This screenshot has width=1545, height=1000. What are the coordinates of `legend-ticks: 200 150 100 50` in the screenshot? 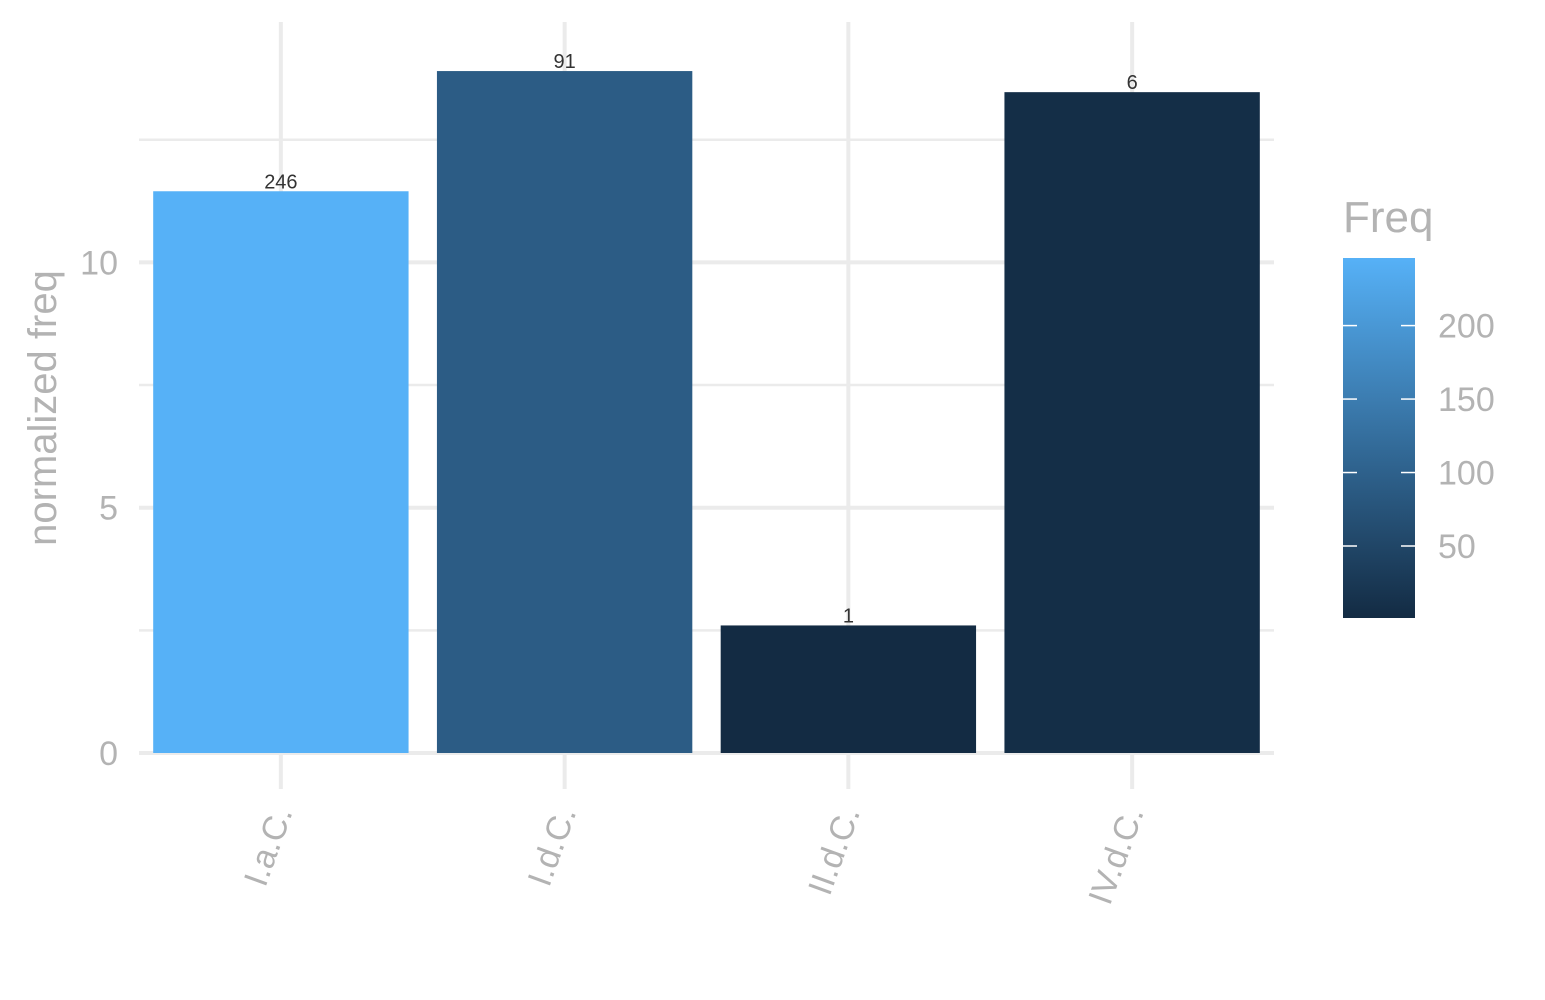 It's located at (1419, 437).